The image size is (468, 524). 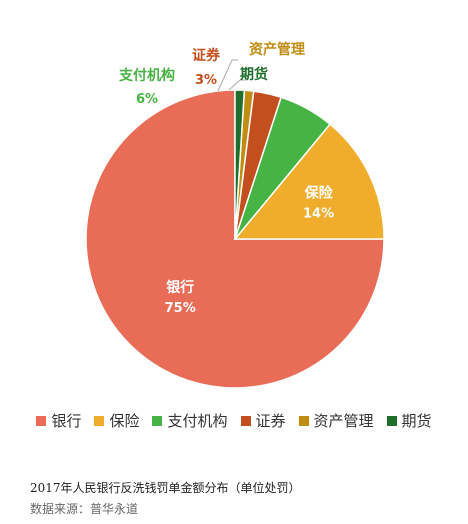 What do you see at coordinates (277, 49) in the screenshot?
I see `slice-name-label: 资产管理` at bounding box center [277, 49].